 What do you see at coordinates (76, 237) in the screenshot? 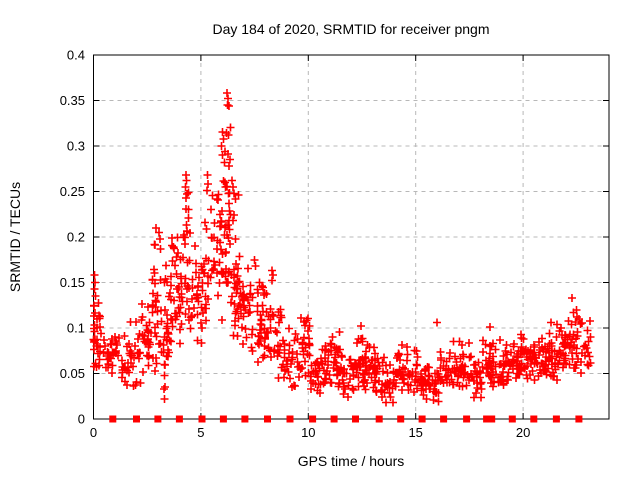
I see `y-tick-label: 0.2` at bounding box center [76, 237].